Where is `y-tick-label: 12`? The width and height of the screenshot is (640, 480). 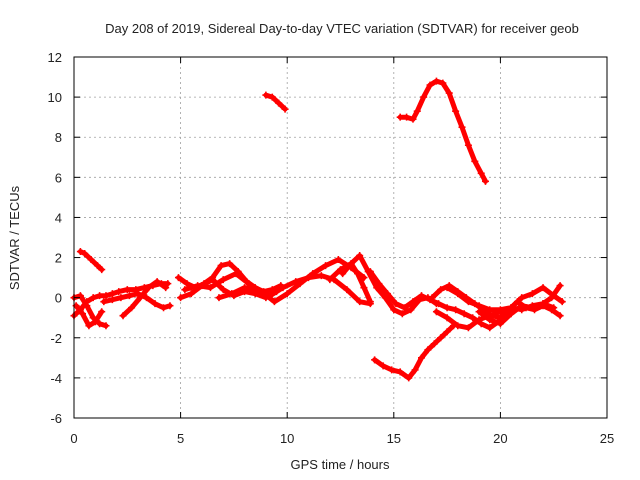
y-tick-label: 12 is located at coordinates (55, 57).